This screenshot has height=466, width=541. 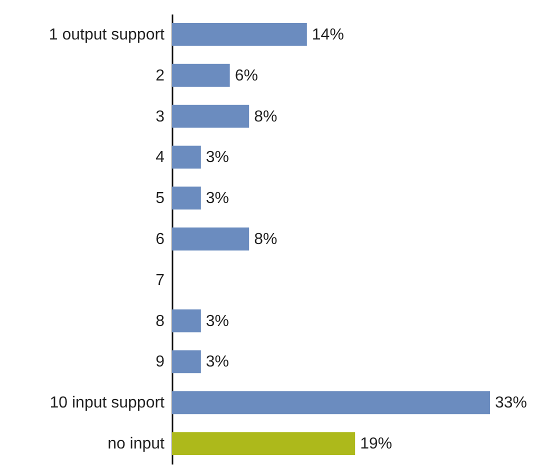 What do you see at coordinates (511, 403) in the screenshot?
I see `data-label: 33%` at bounding box center [511, 403].